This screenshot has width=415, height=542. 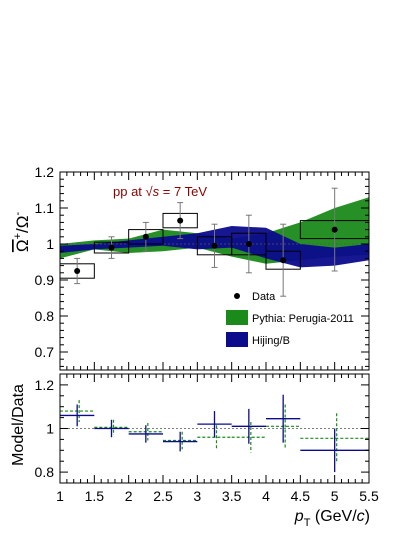 What do you see at coordinates (335, 496) in the screenshot?
I see `x-tick-label: 5` at bounding box center [335, 496].